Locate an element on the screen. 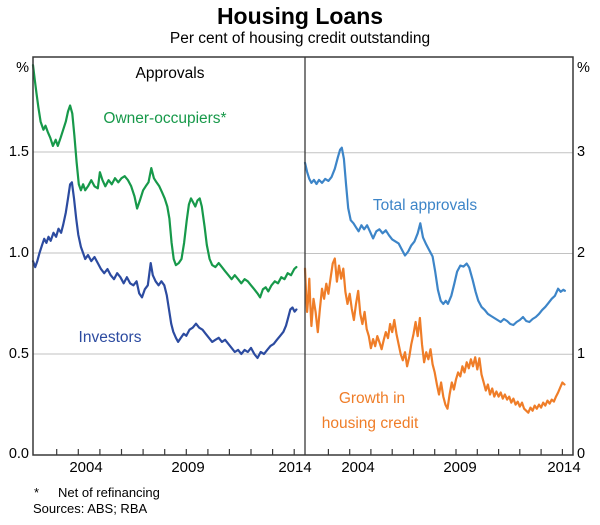  chart-subtitle: Per cent of housing credit outstanding is located at coordinates (300, 38).